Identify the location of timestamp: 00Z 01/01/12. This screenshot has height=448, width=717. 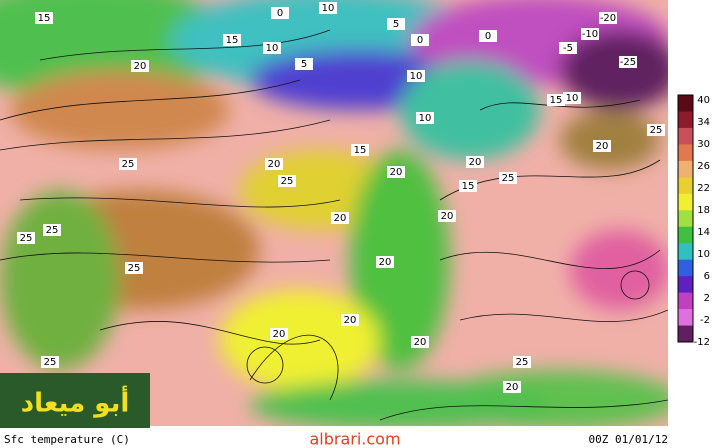
(628, 439).